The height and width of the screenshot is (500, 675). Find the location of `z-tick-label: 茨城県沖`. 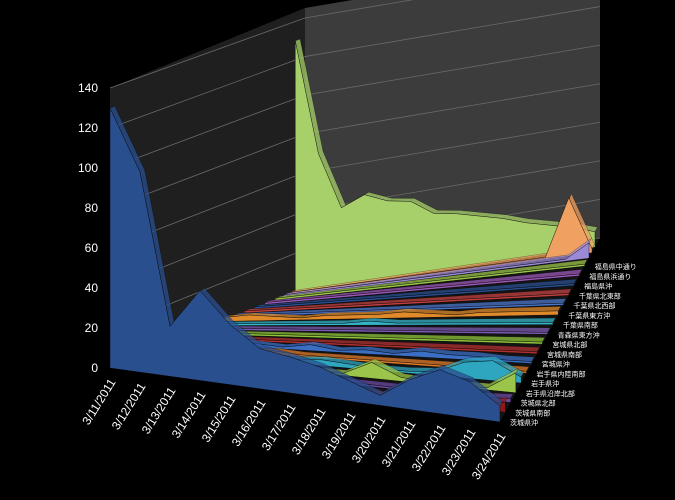

z-tick-label: 茨城県沖 is located at coordinates (524, 422).